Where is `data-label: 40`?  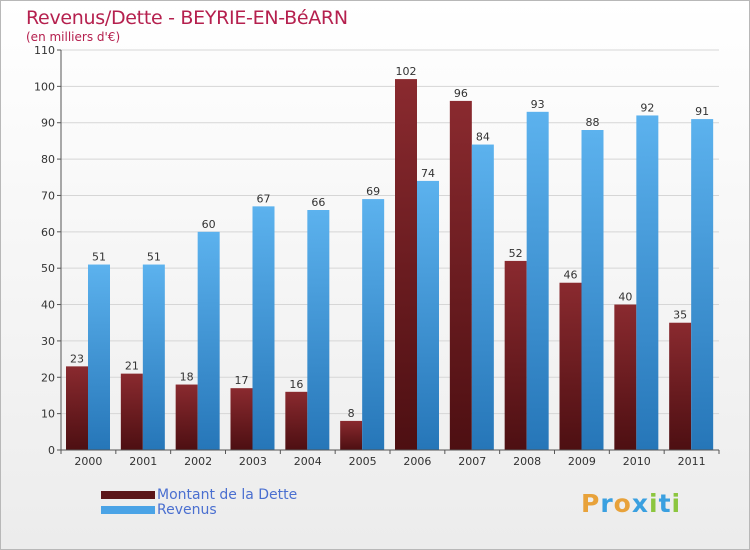 data-label: 40 is located at coordinates (625, 297).